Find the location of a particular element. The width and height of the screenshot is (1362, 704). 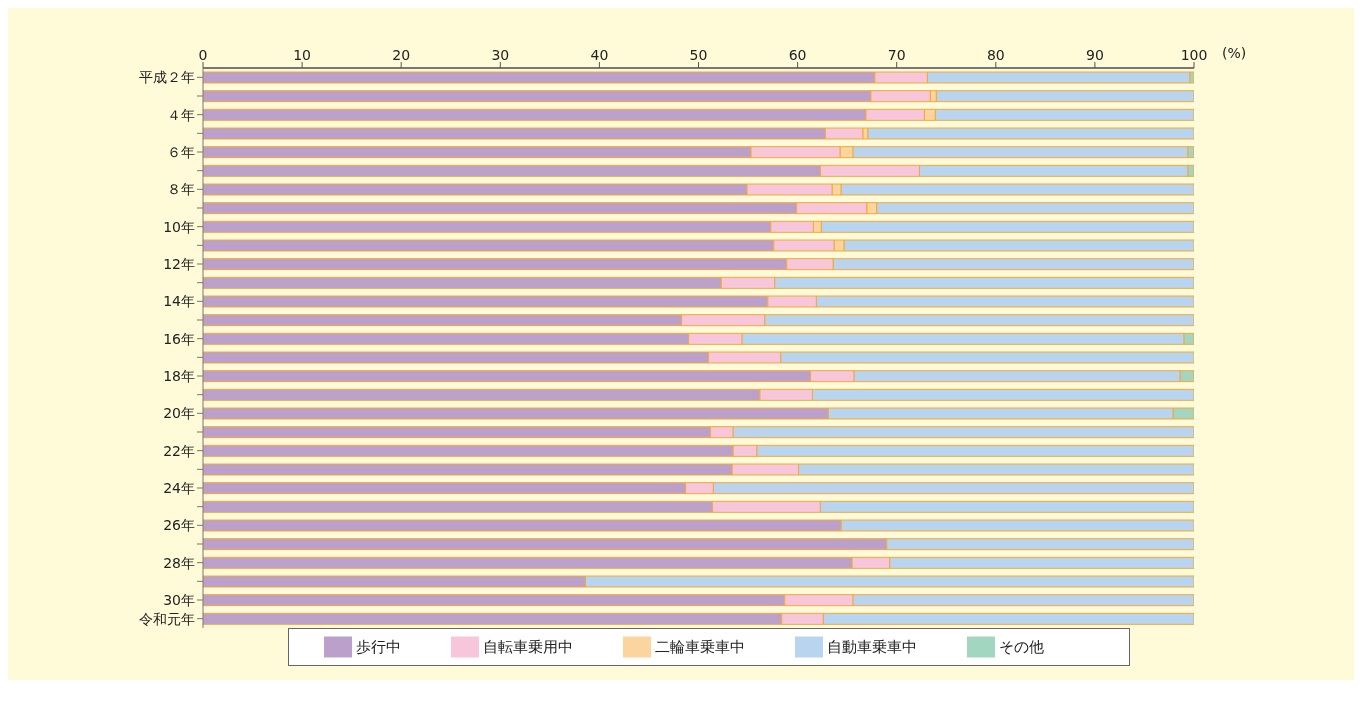

legend-label: 自転車乗用中 is located at coordinates (528, 646).